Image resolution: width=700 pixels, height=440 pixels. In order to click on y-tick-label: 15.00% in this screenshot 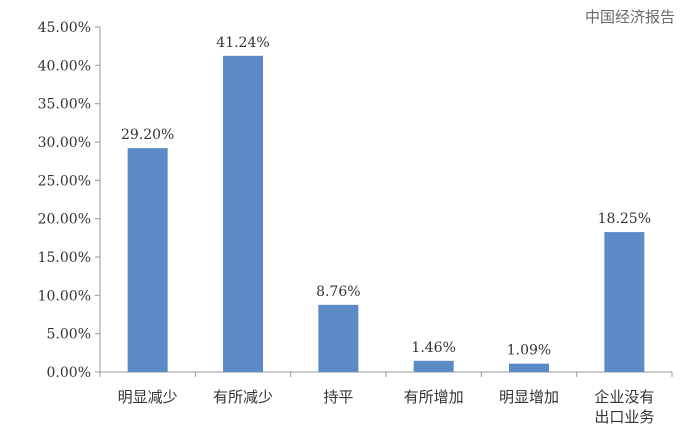, I will do `click(64, 258)`.